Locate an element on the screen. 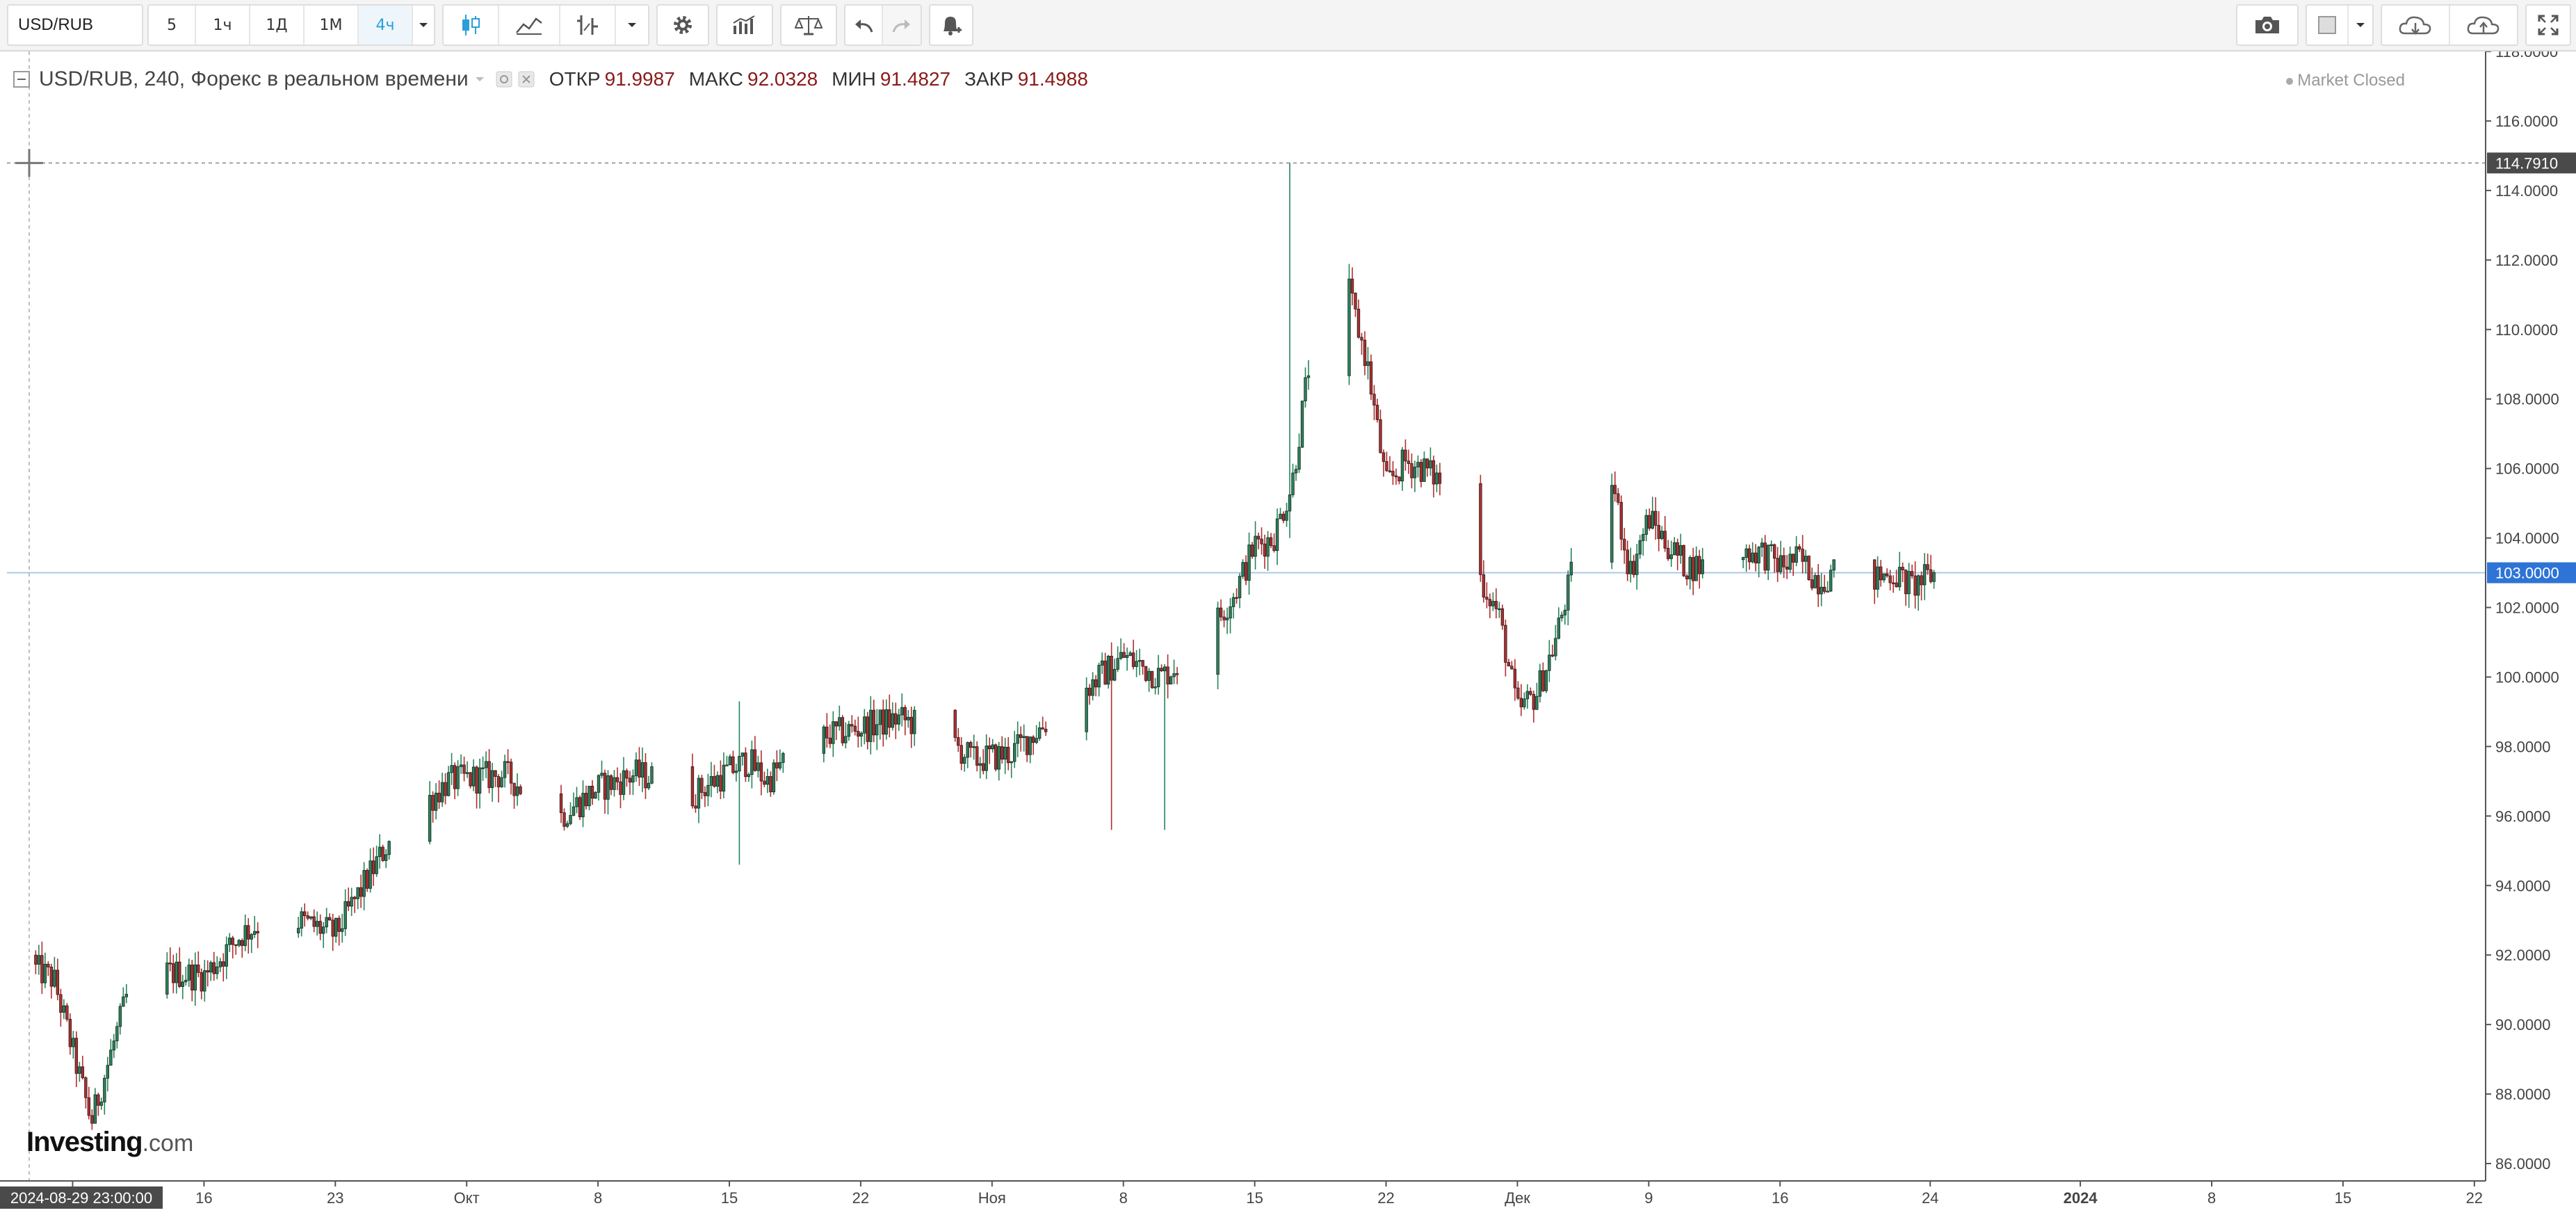 This screenshot has width=2576, height=1215. close-series-icon is located at coordinates (526, 79).